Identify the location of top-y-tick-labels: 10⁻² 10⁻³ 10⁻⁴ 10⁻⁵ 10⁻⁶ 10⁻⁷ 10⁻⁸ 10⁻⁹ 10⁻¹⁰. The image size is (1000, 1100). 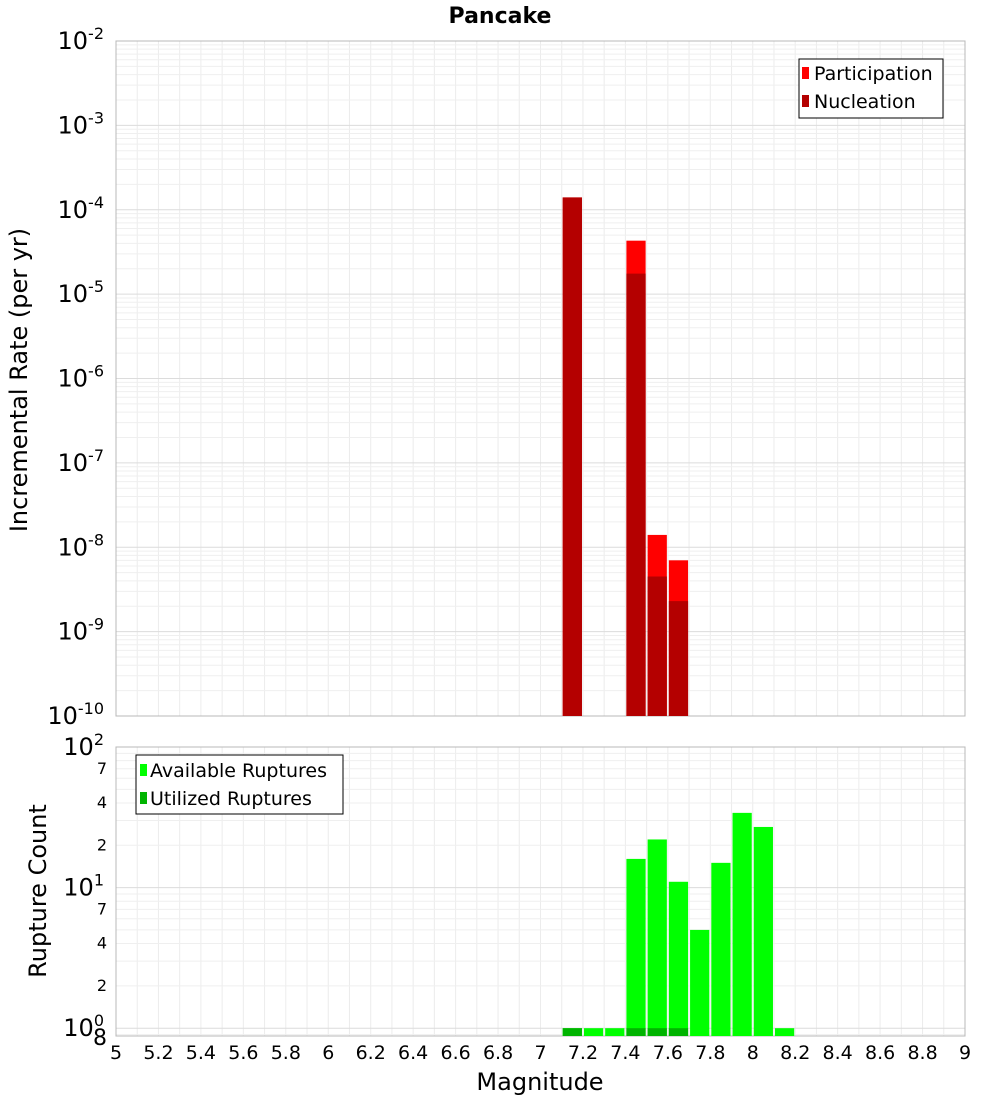
(75, 377).